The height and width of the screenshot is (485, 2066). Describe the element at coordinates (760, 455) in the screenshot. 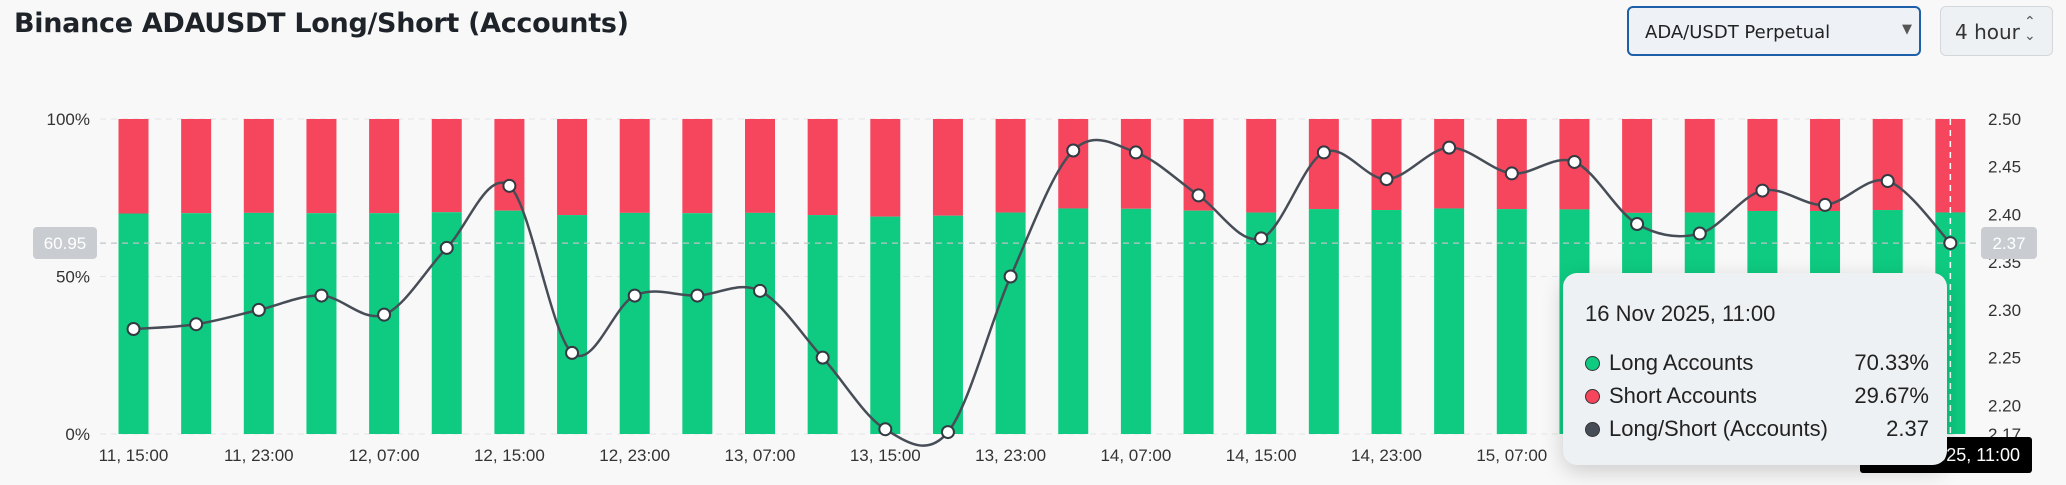

I see `x-axis-tick: 13, 07:00` at that location.